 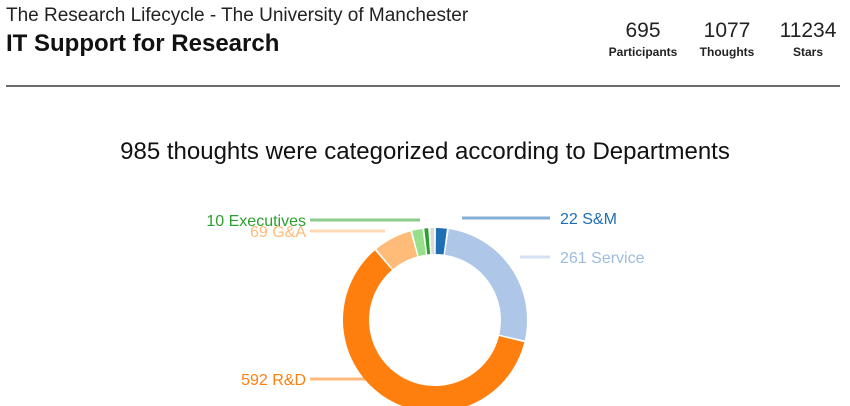 I want to click on slice-r-d, so click(x=434, y=328).